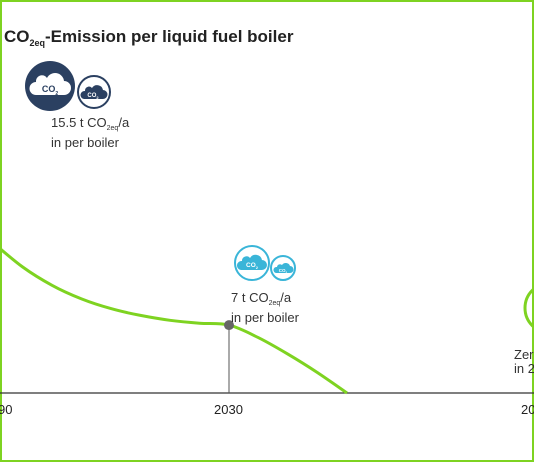 Image resolution: width=534 pixels, height=462 pixels. I want to click on co2-cloud-icon-medium: CO2, so click(252, 263).